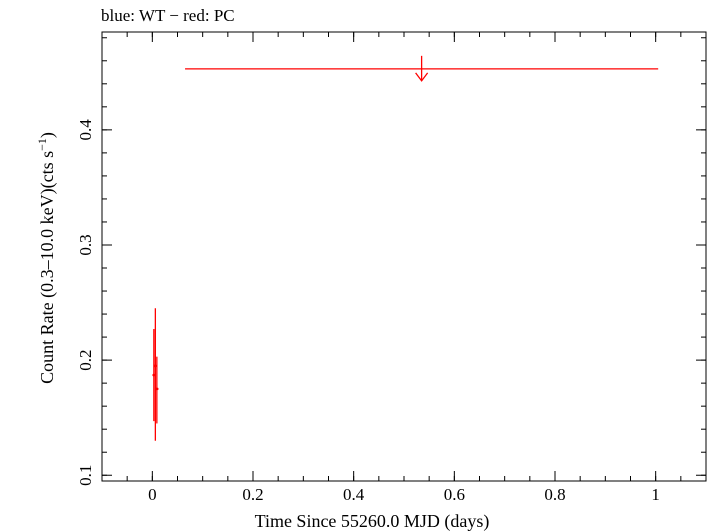  Describe the element at coordinates (85, 359) in the screenshot. I see `y-tick-label: 0.2` at that location.